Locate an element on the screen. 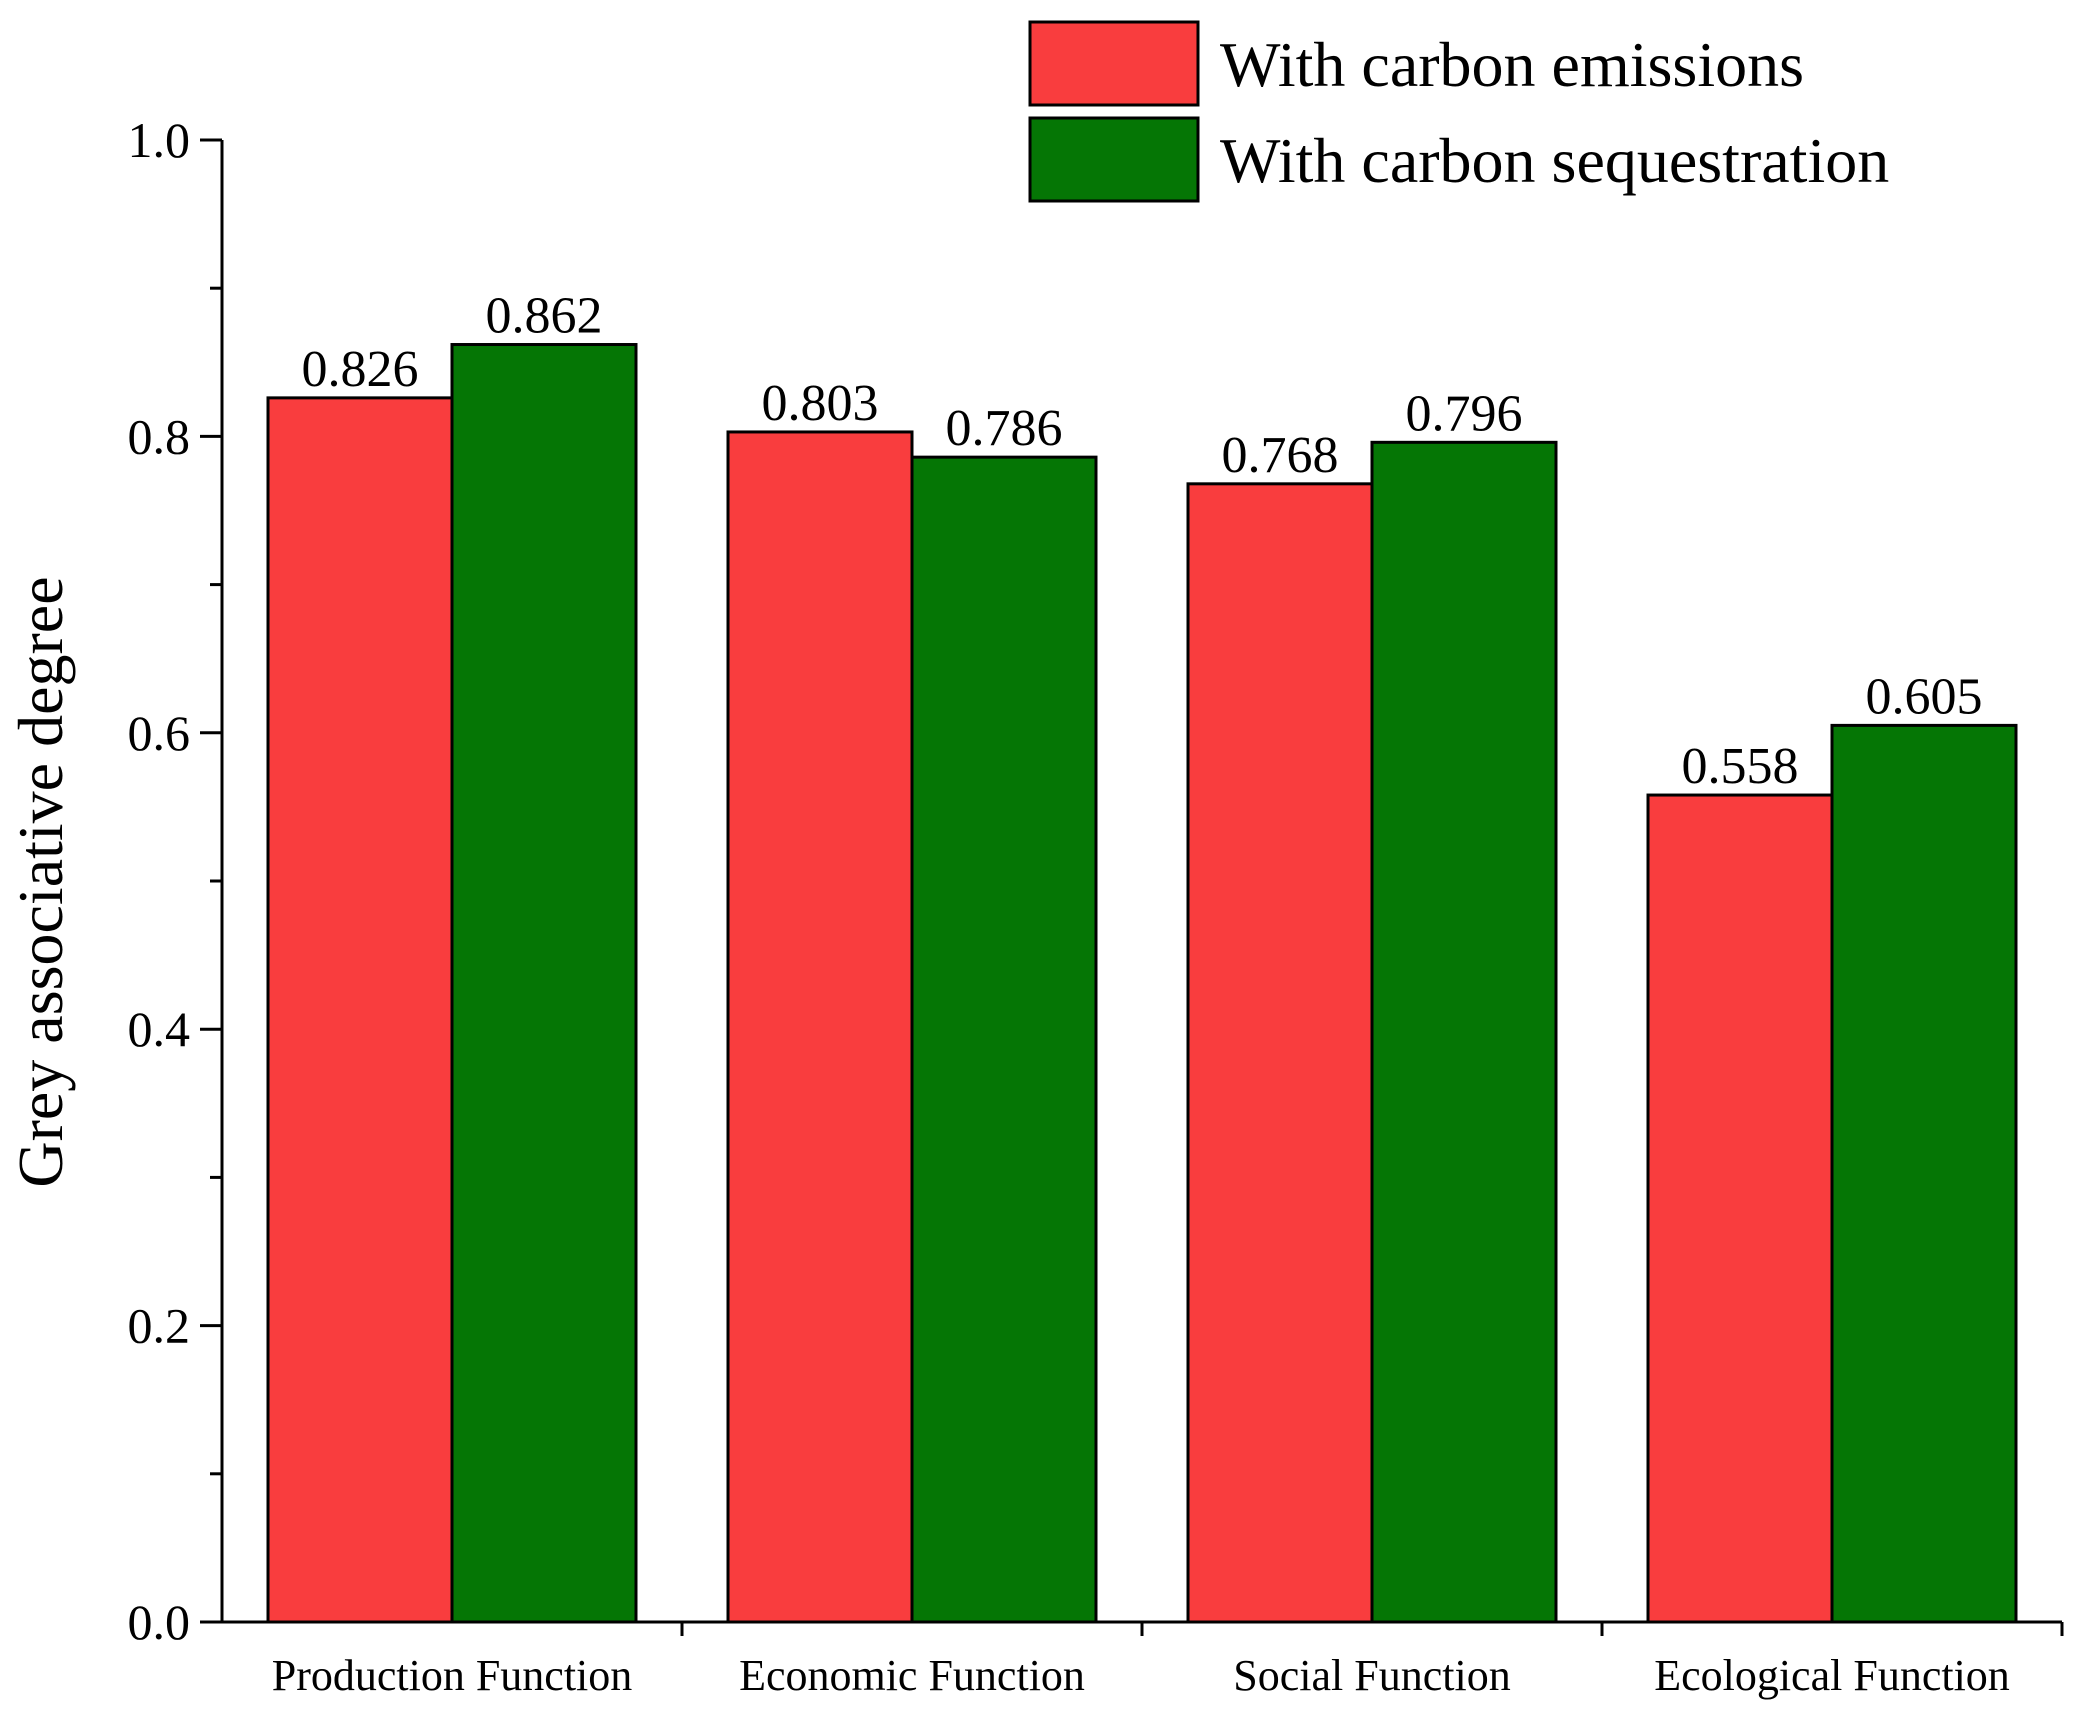 This screenshot has height=1717, width=2082. data-label: 0.826 is located at coordinates (360, 369).